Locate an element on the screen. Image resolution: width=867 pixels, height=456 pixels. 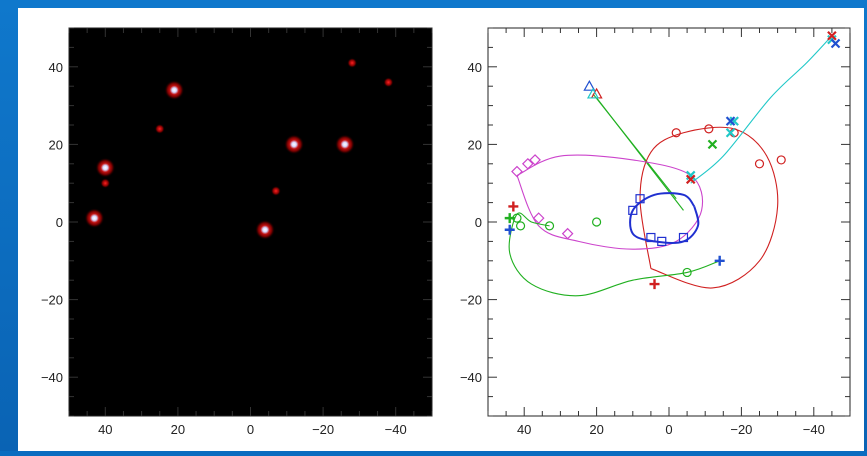
connector-line is located at coordinates (640, 154).